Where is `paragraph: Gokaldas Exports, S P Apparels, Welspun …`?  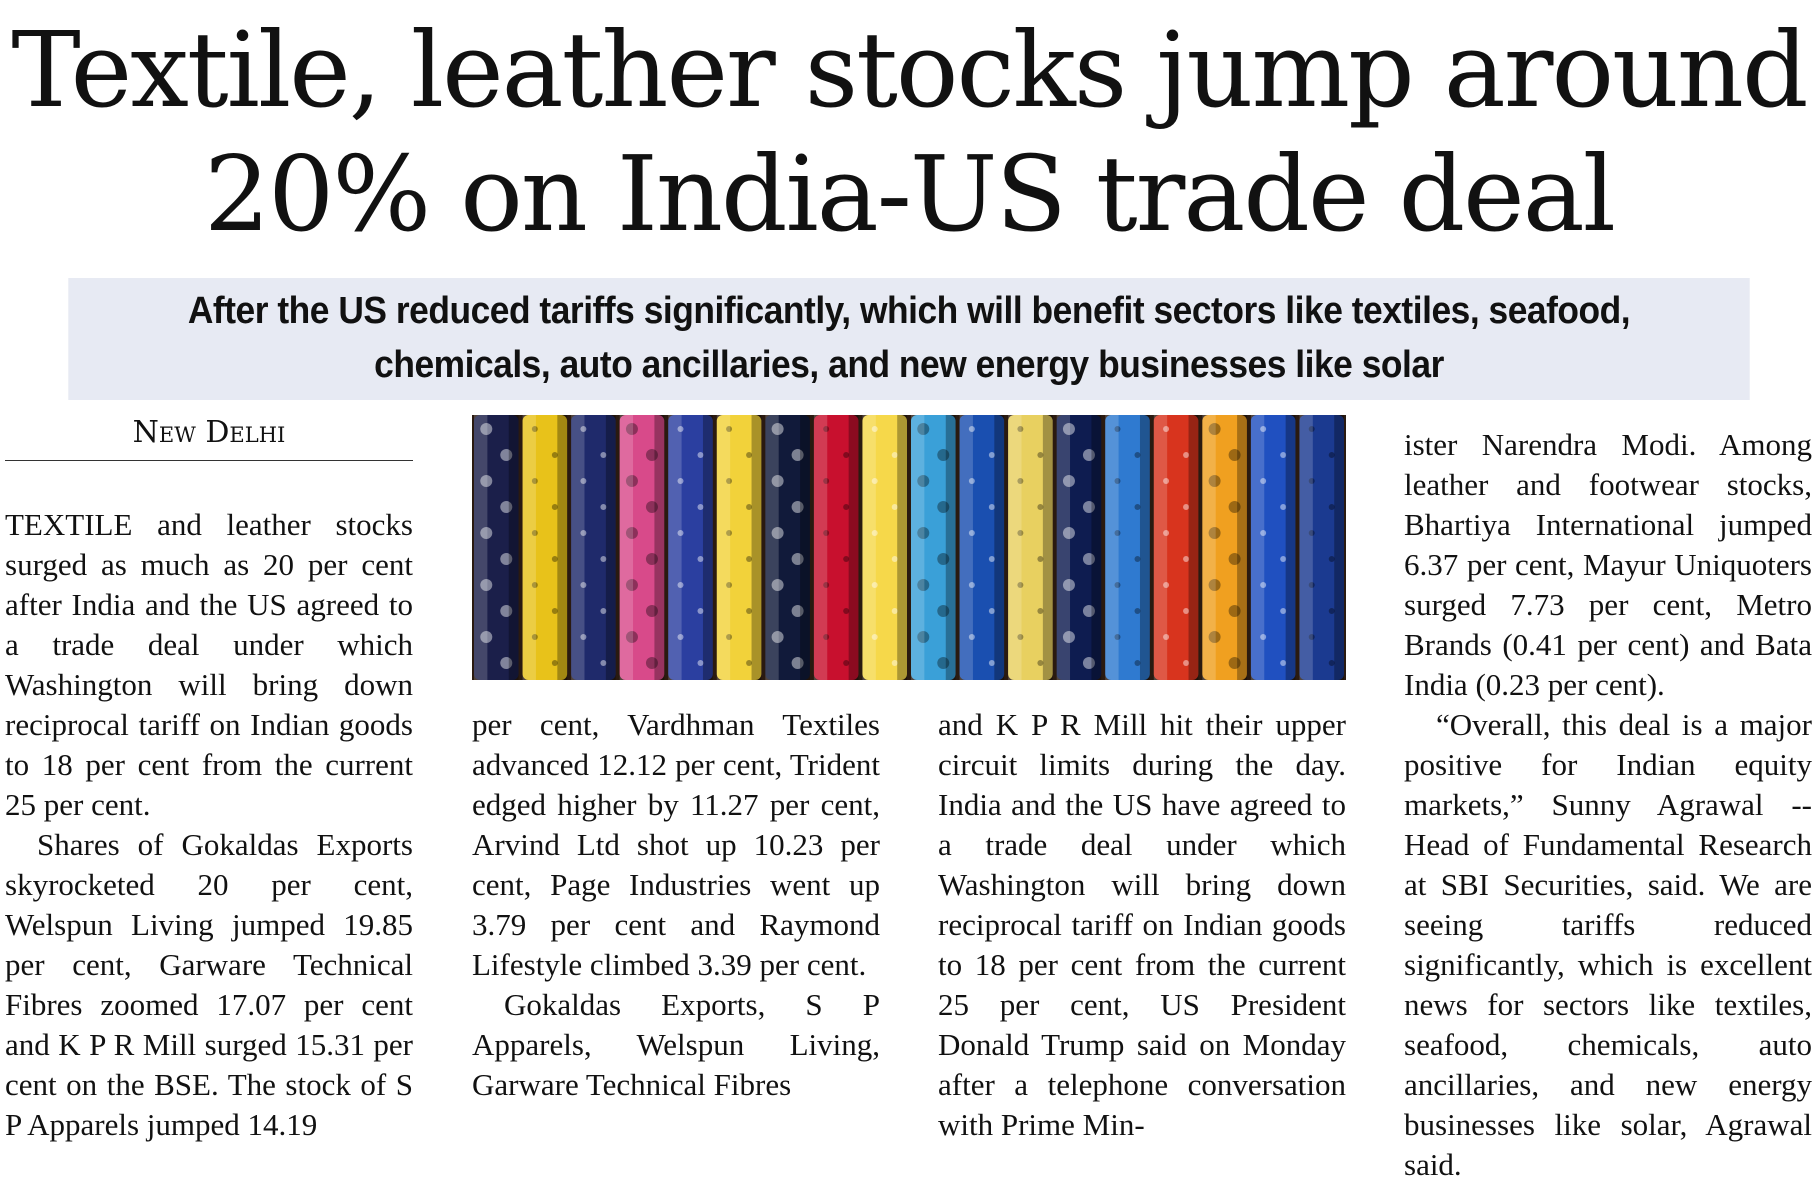
paragraph: Gokaldas Exports, S P Apparels, Welspun … is located at coordinates (676, 1044).